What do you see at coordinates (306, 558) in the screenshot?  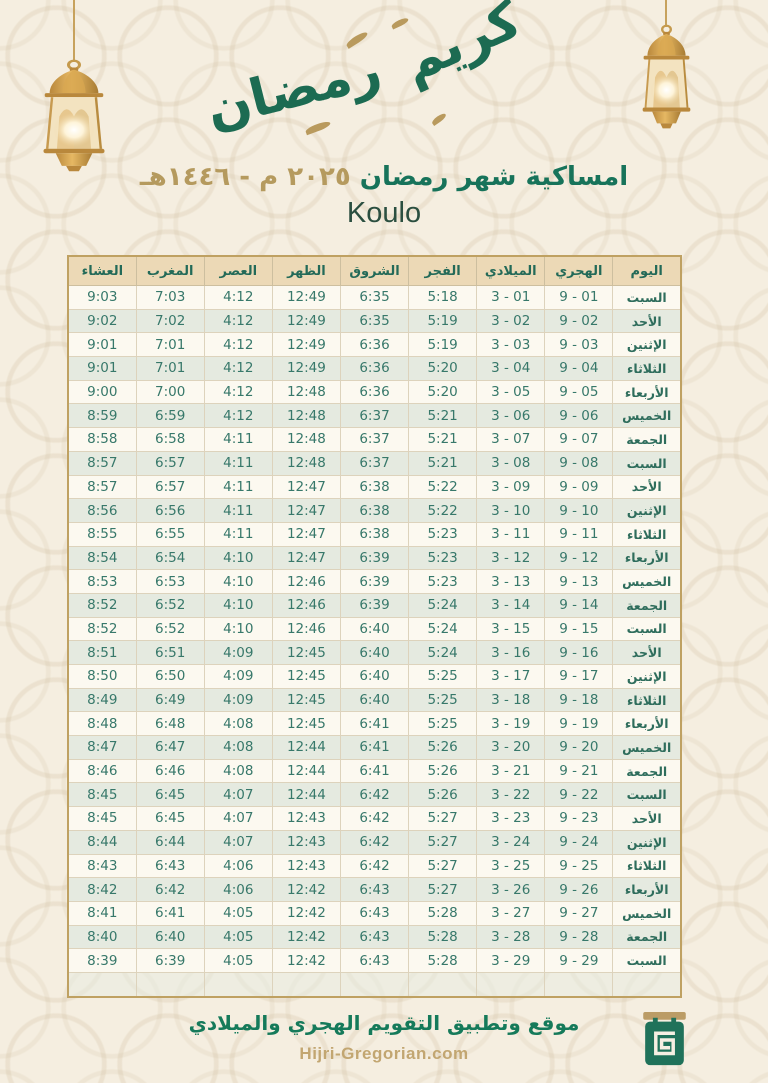 I see `cell-dhuhr: 12:47` at bounding box center [306, 558].